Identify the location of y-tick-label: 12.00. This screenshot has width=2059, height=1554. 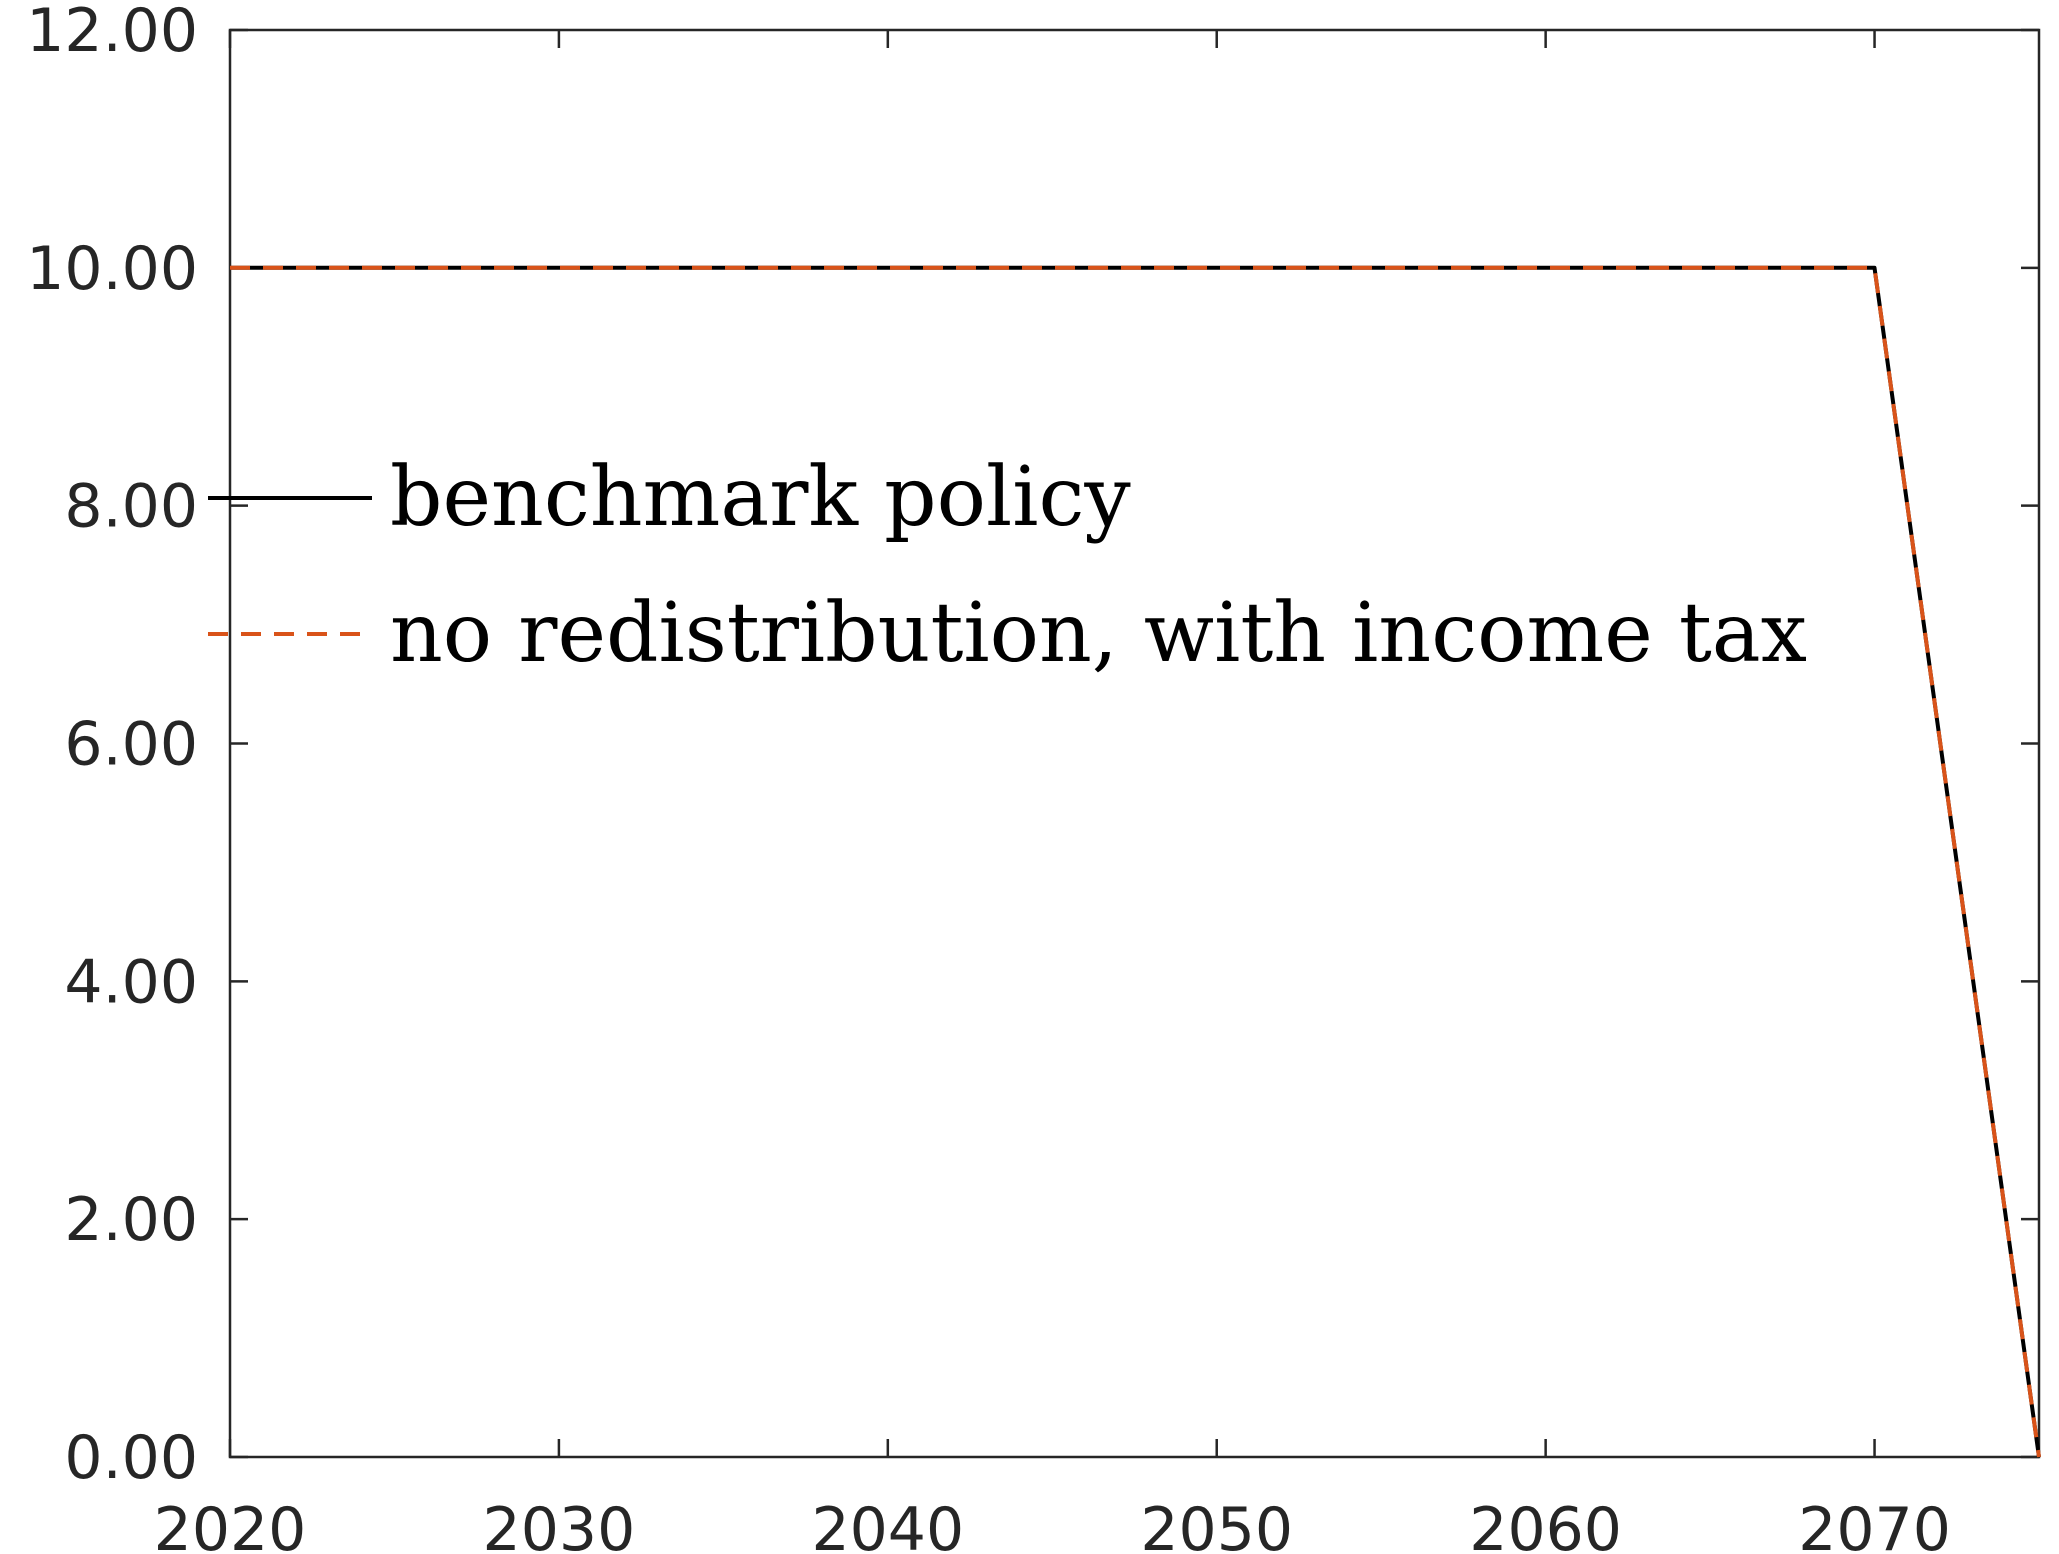
(112, 33).